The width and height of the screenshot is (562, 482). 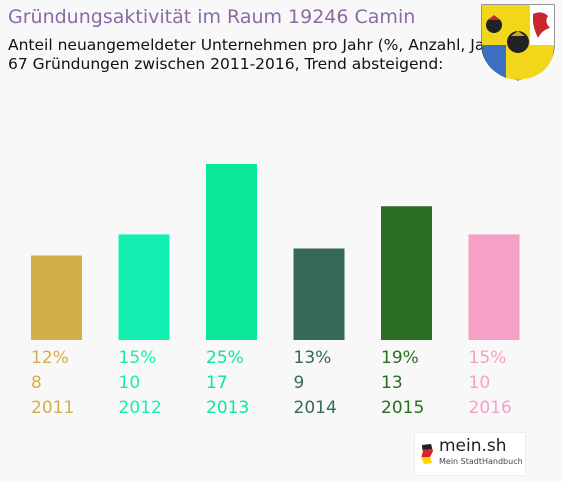 I want to click on percent-label-2013: 25%, so click(x=225, y=358).